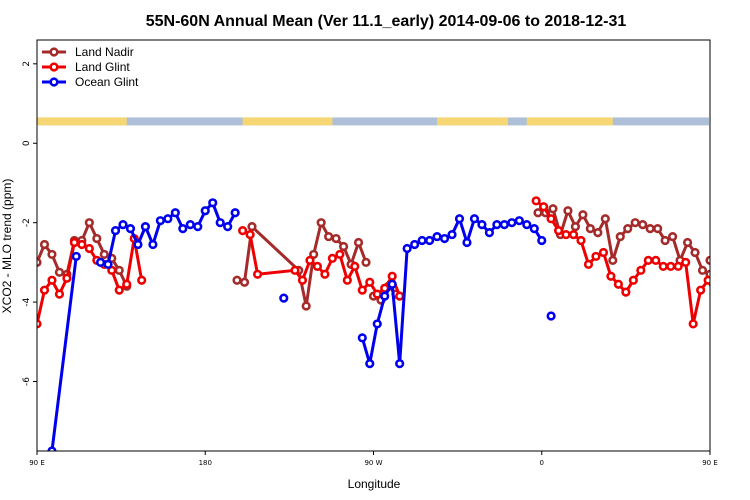 The height and width of the screenshot is (500, 750). Describe the element at coordinates (27, 64) in the screenshot. I see `y-tick-label: 2` at that location.